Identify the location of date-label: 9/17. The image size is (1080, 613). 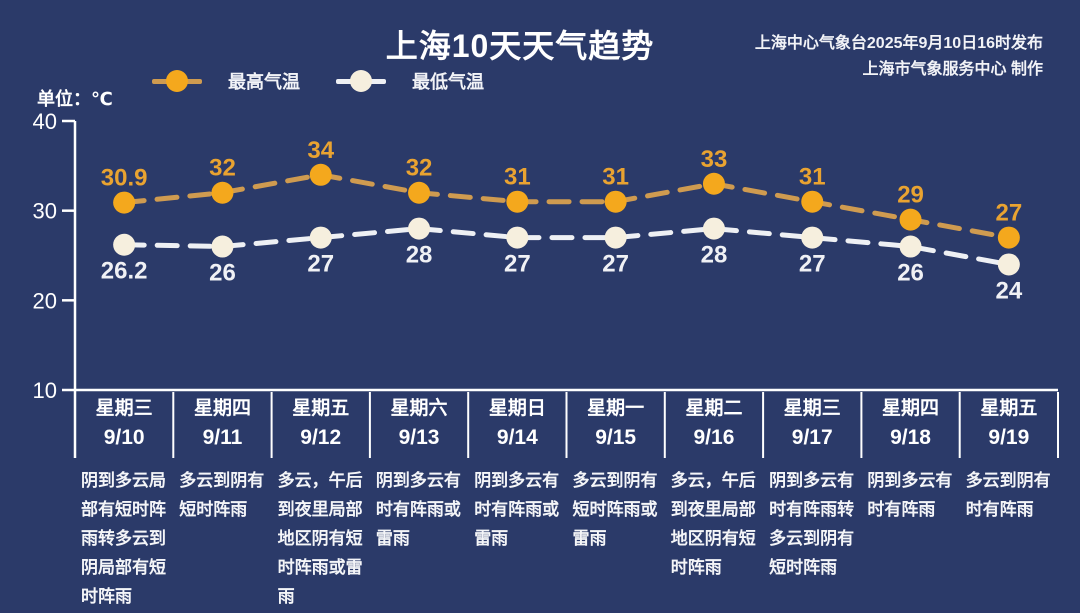
(812, 437).